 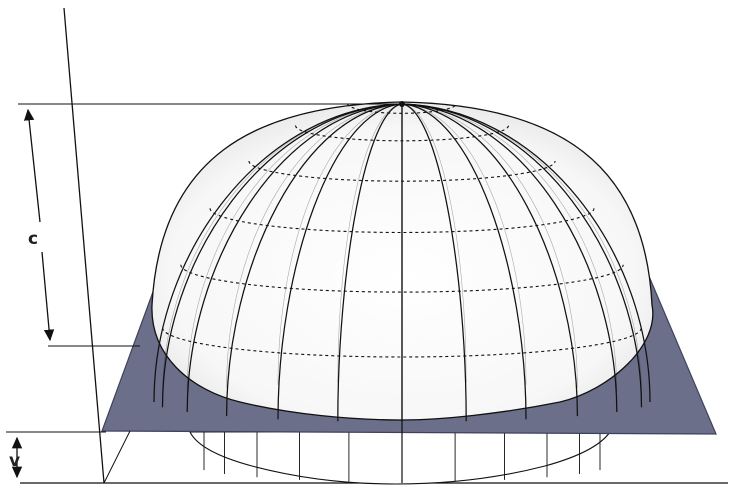 What do you see at coordinates (400, 458) in the screenshot?
I see `dome-underside` at bounding box center [400, 458].